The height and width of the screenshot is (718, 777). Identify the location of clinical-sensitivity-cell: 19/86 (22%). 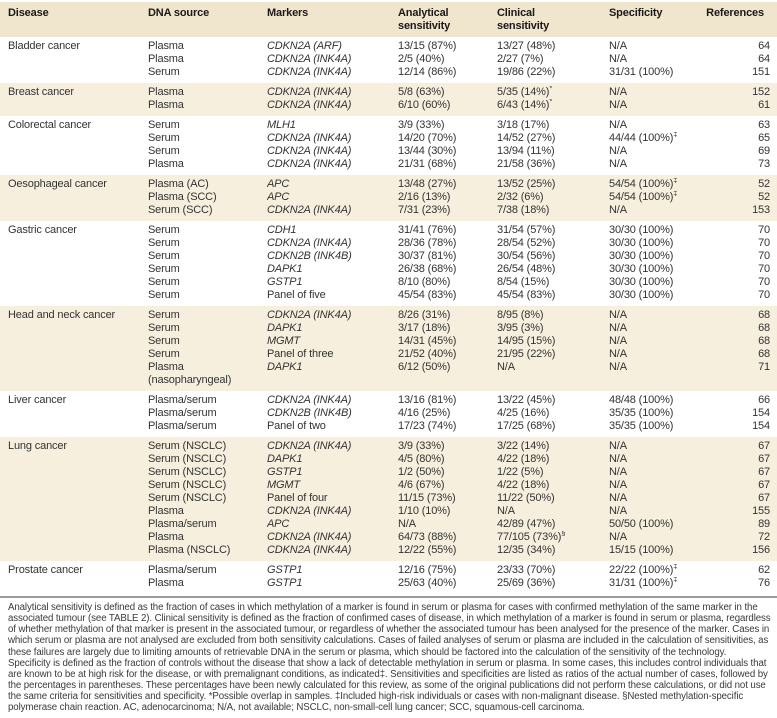
(526, 72).